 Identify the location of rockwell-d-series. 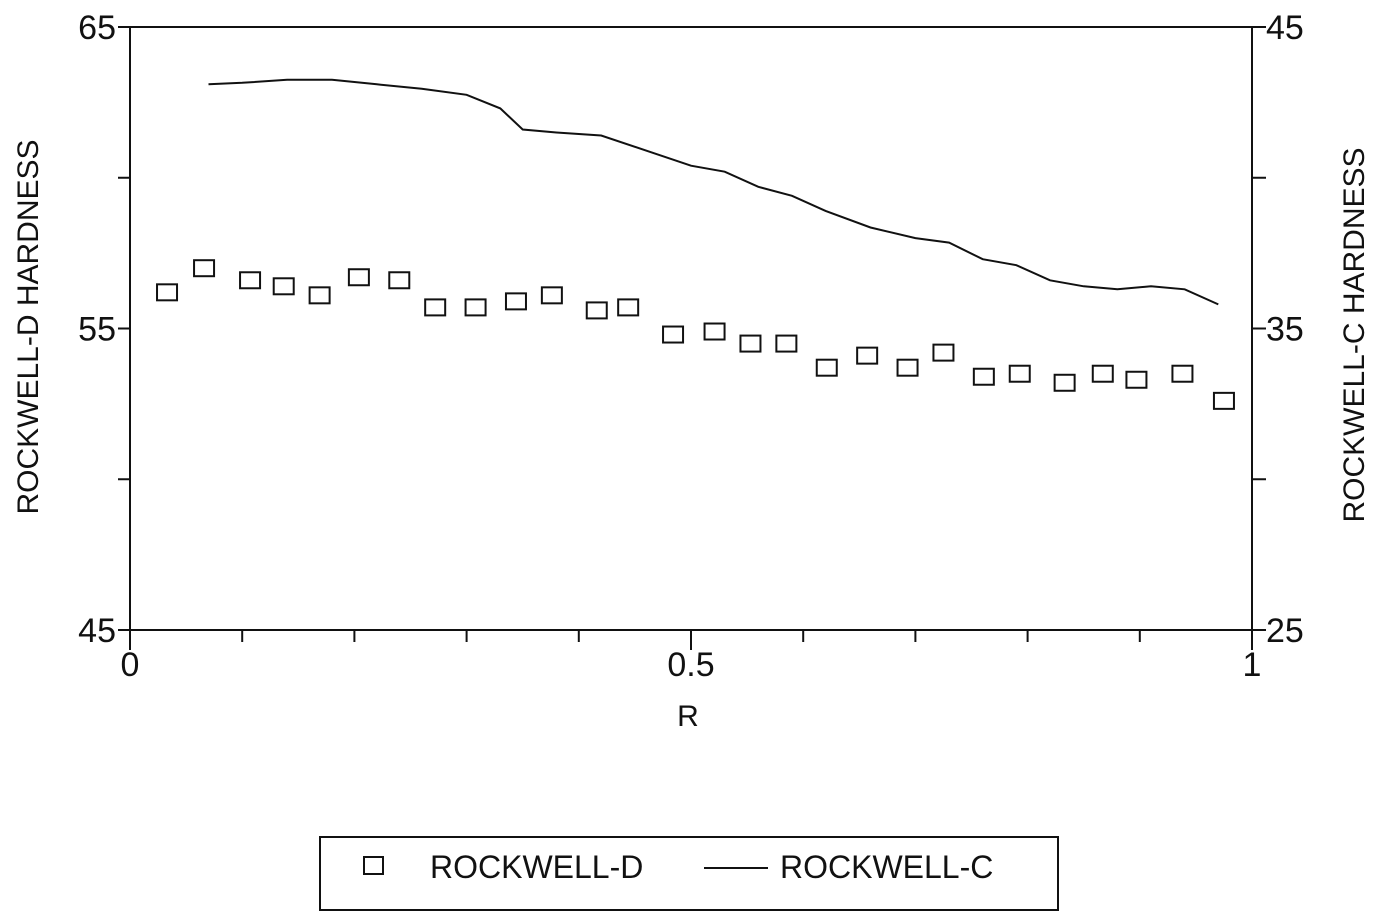
(695, 334).